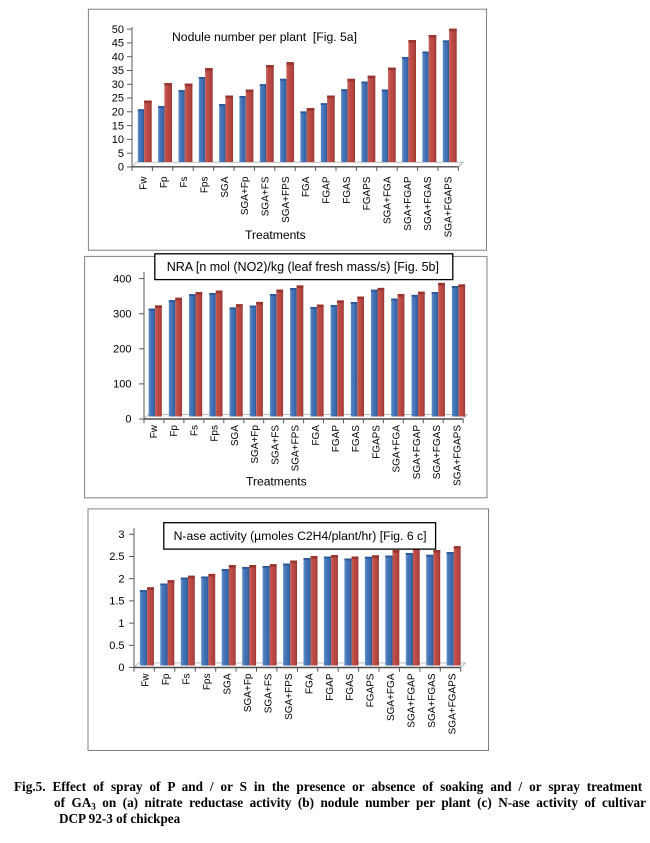  What do you see at coordinates (118, 85) in the screenshot?
I see `svg-text: 30` at bounding box center [118, 85].